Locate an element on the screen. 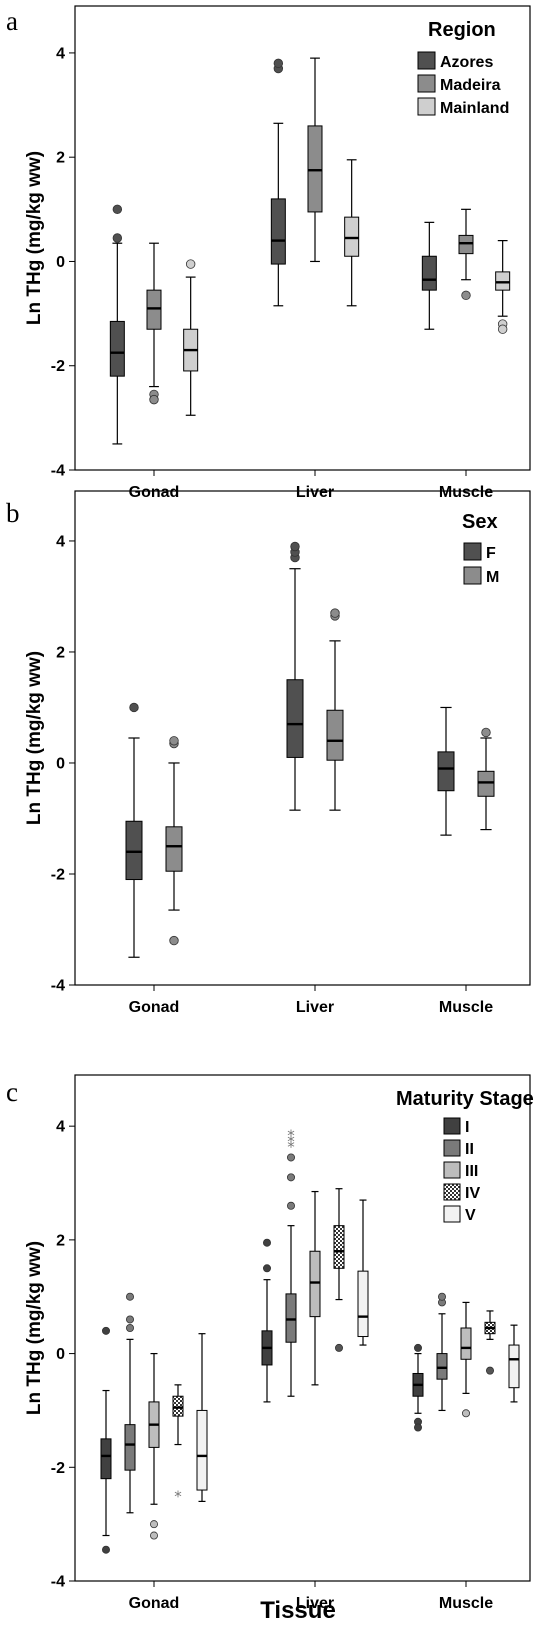 Image resolution: width=550 pixels, height=1628 pixels. box-Azores-Gonad is located at coordinates (117, 324).